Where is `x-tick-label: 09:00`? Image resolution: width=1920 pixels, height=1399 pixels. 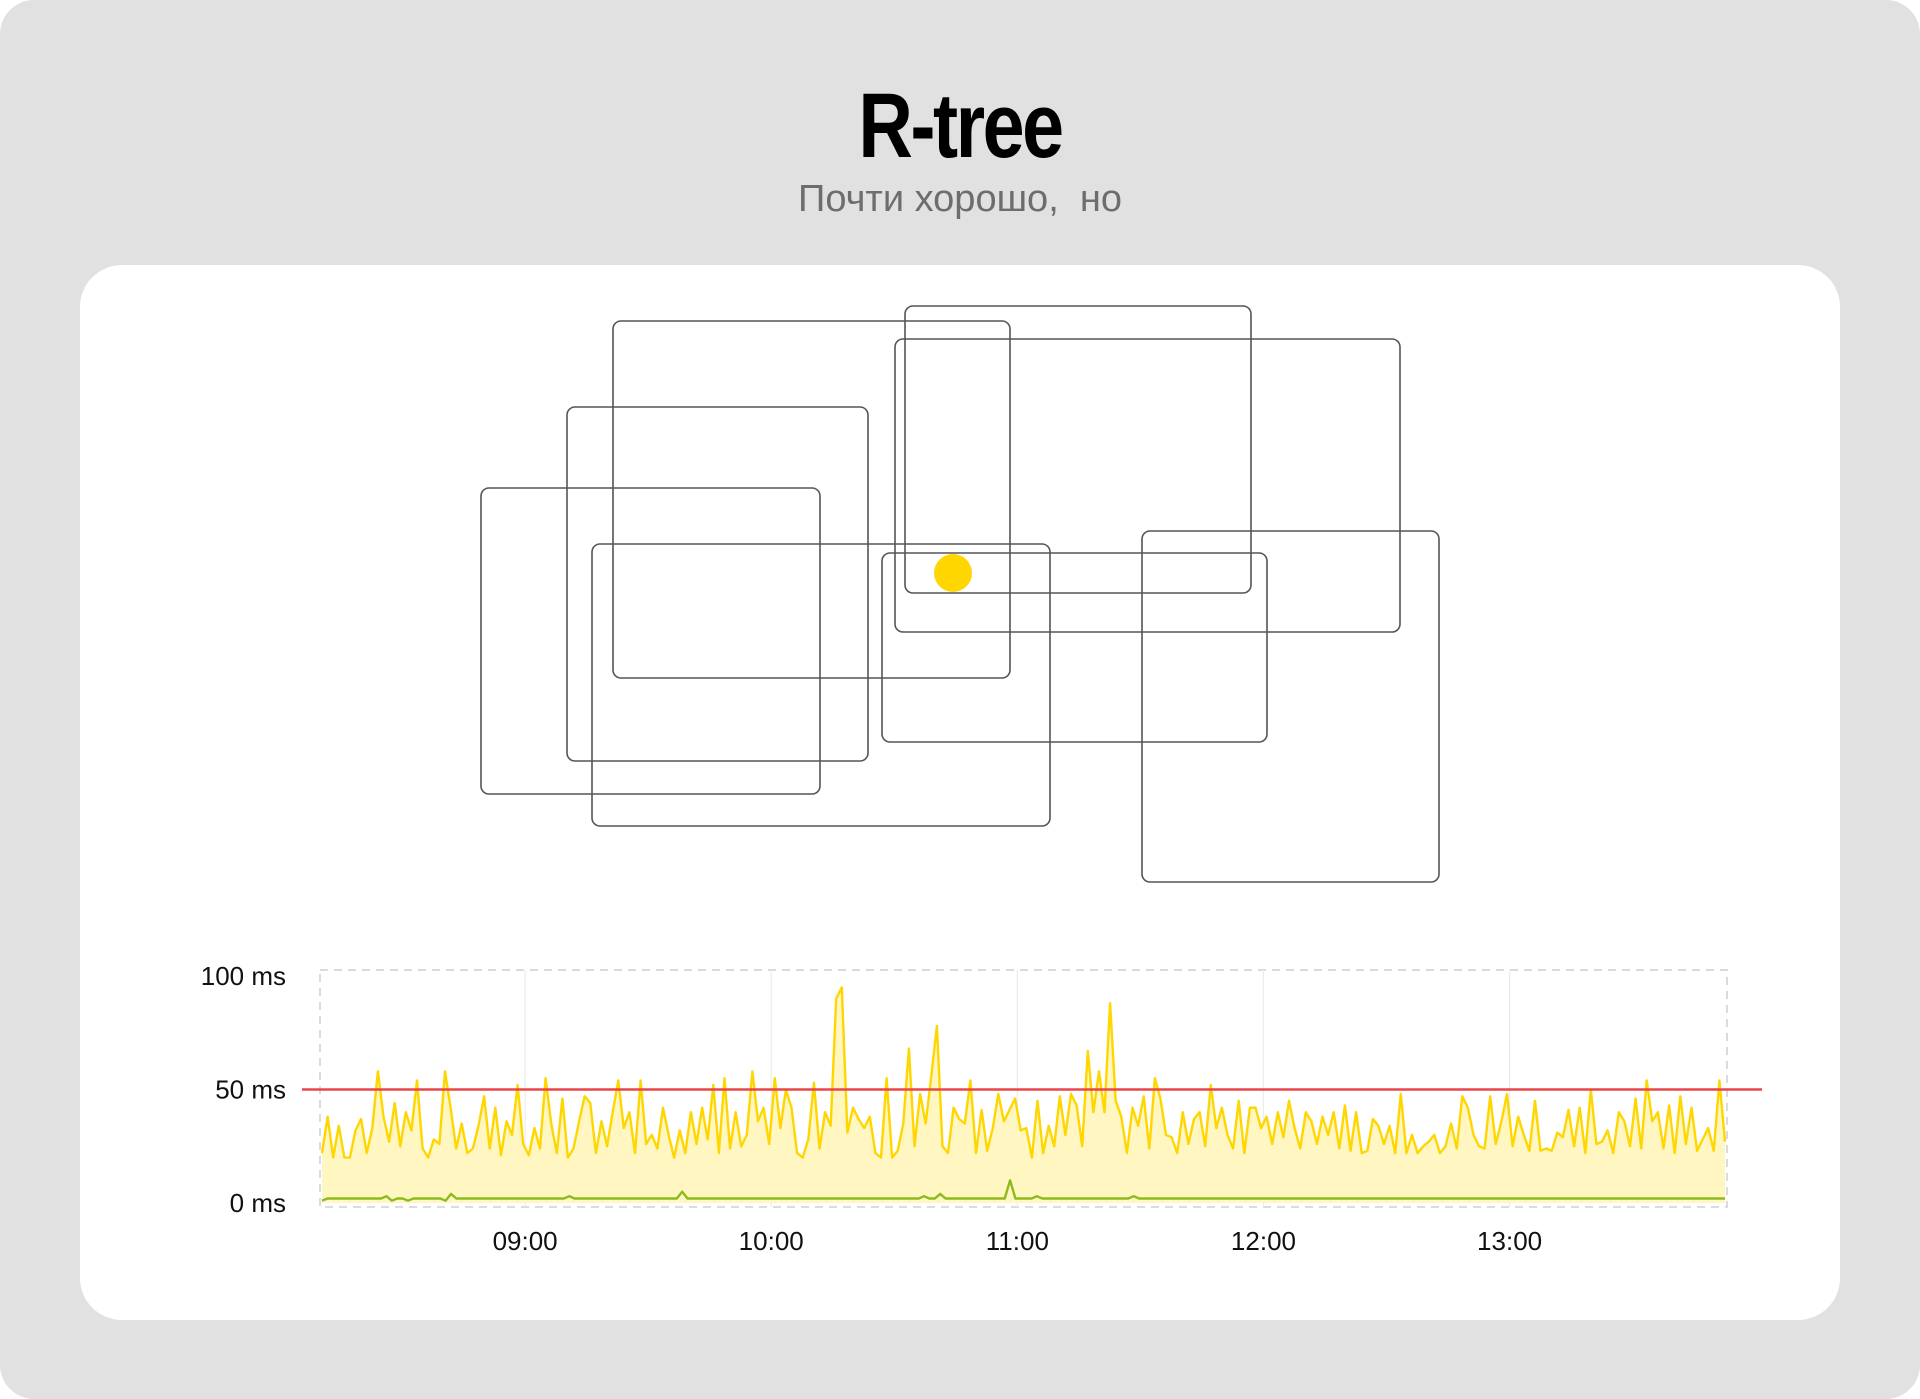 x-tick-label: 09:00 is located at coordinates (525, 1241).